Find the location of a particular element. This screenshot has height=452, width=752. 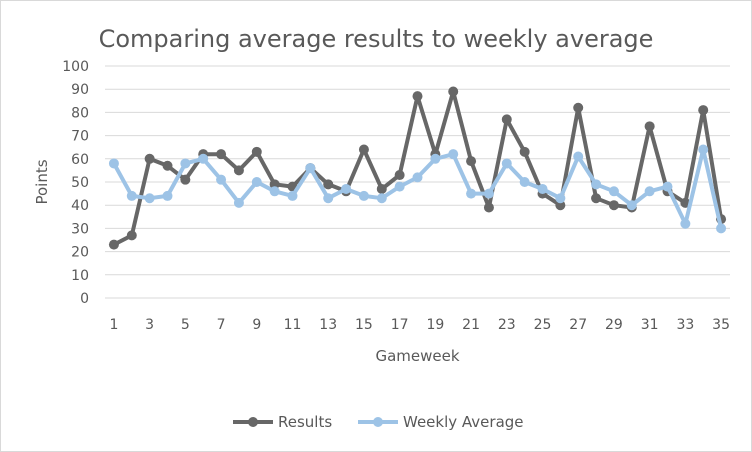

y-tick-label: 30 is located at coordinates (80, 229).